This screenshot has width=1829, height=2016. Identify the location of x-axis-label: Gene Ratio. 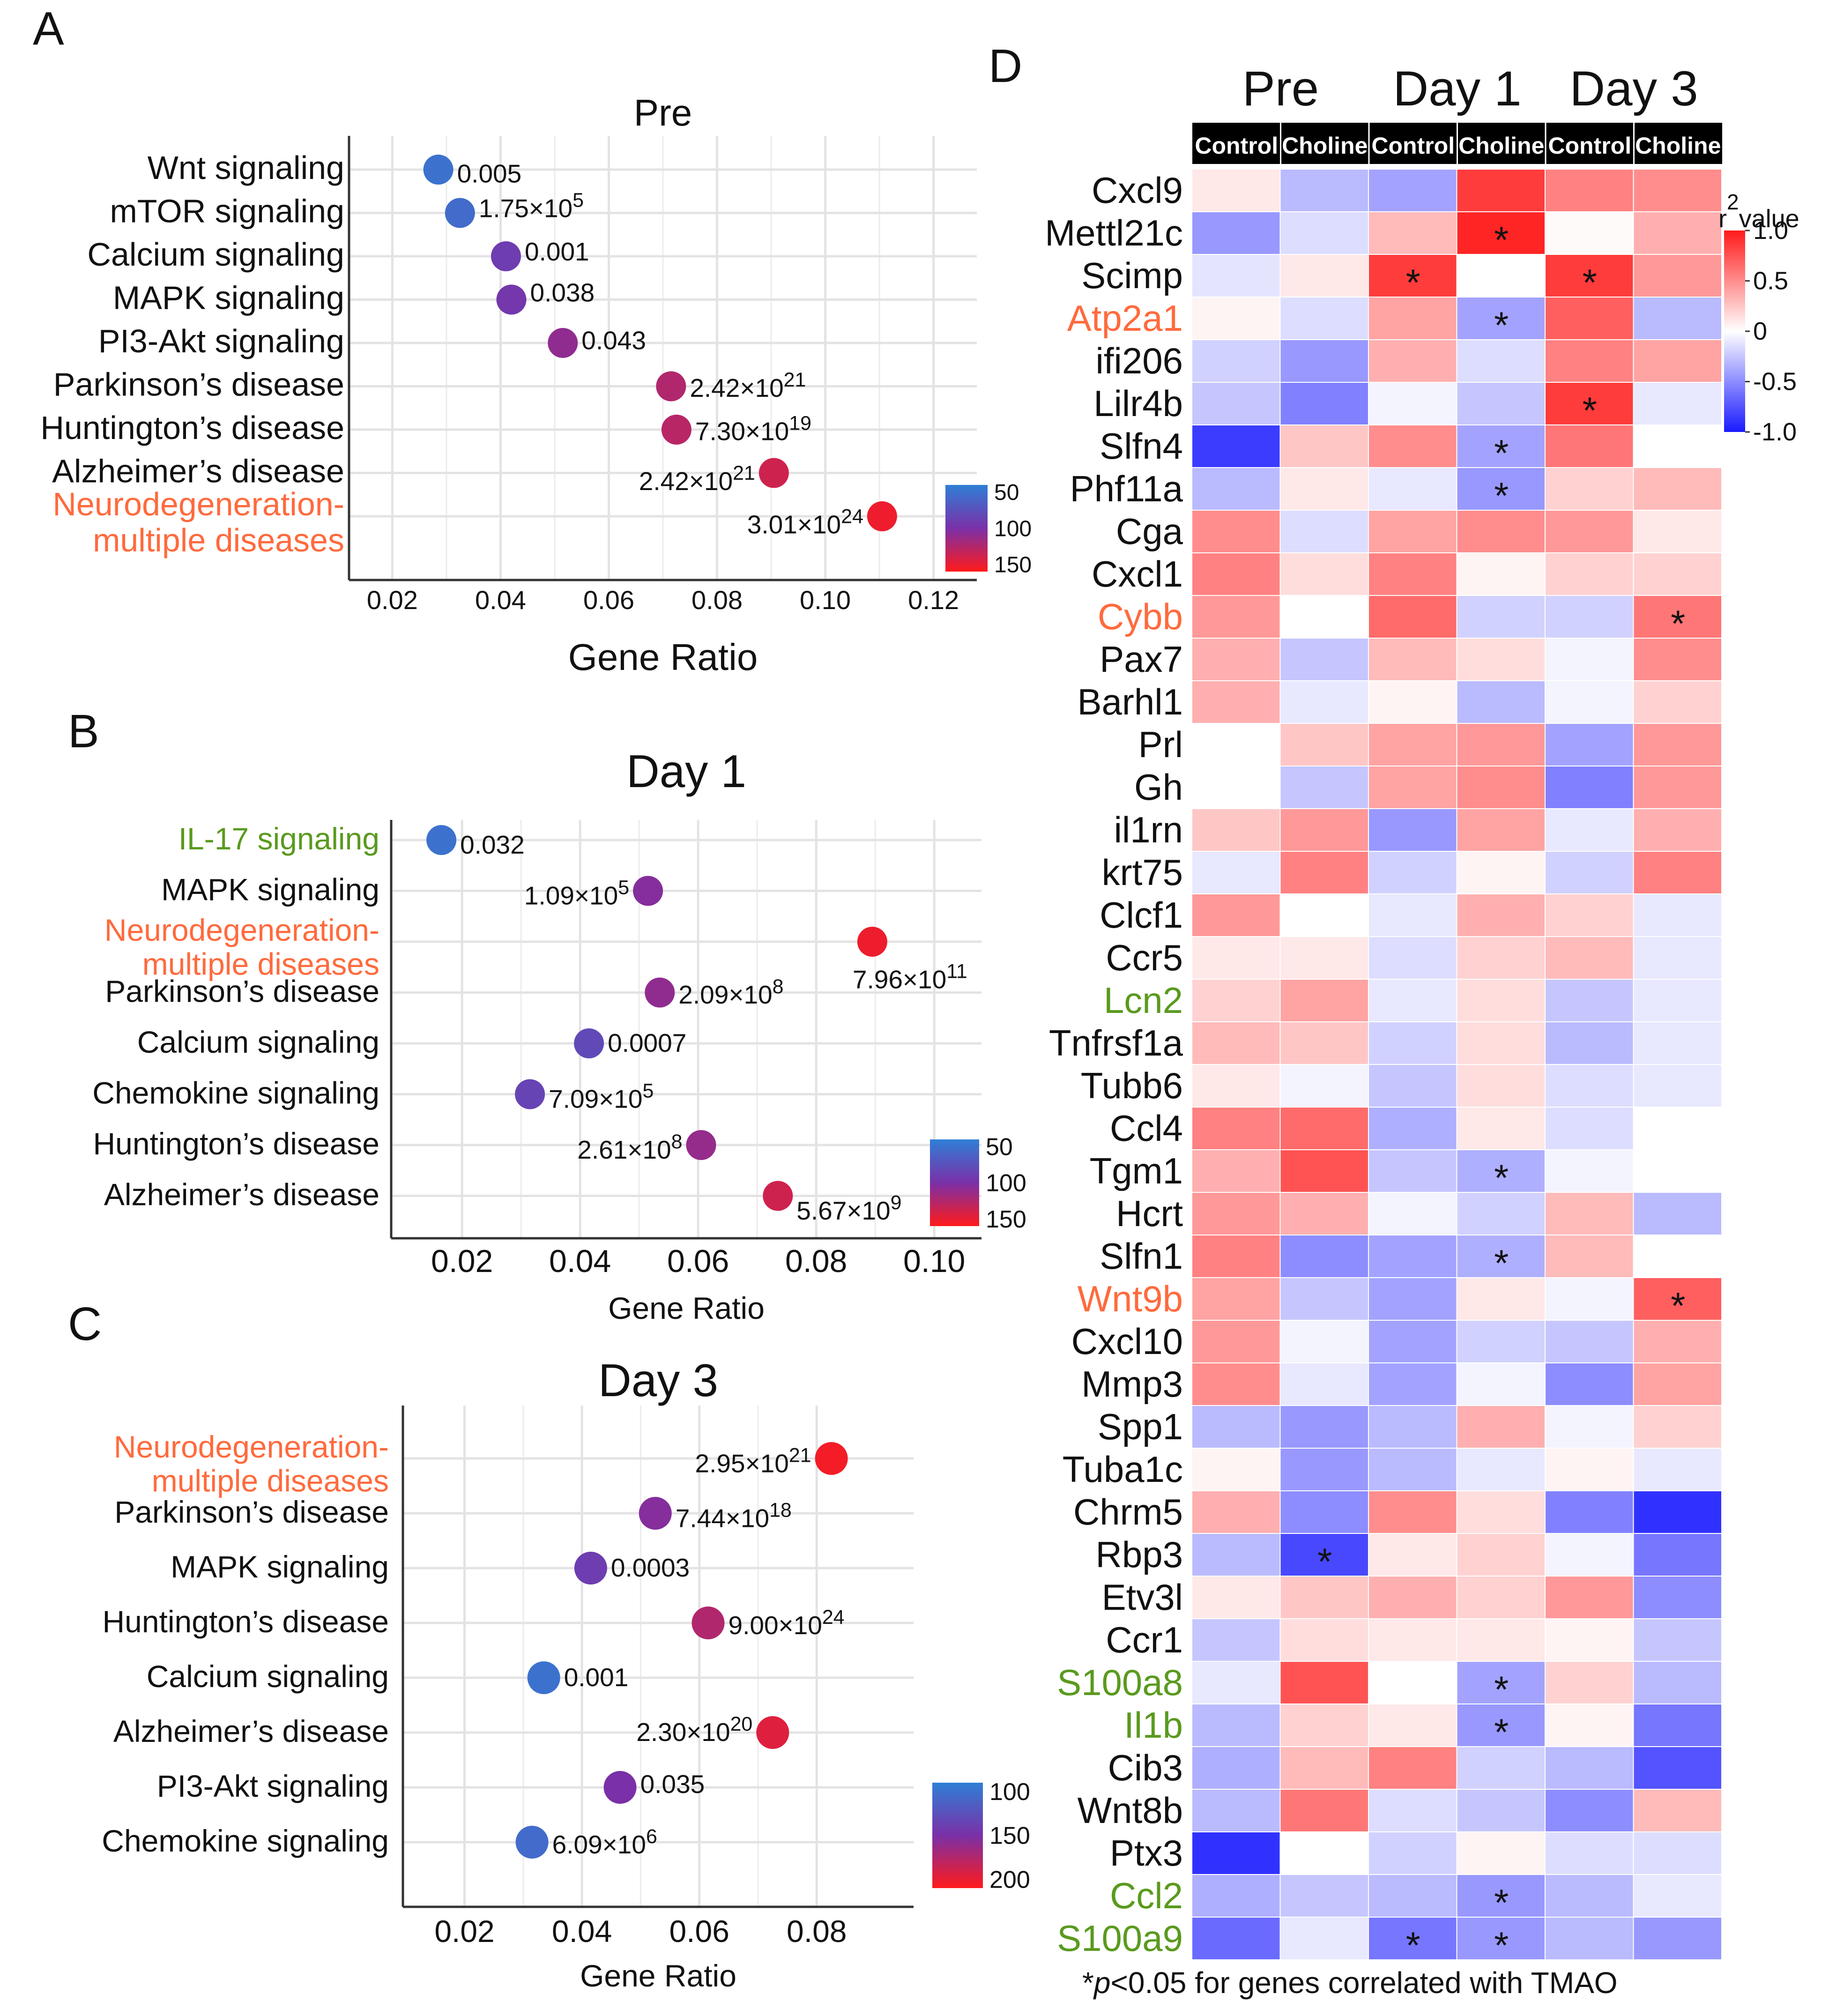
(663, 657).